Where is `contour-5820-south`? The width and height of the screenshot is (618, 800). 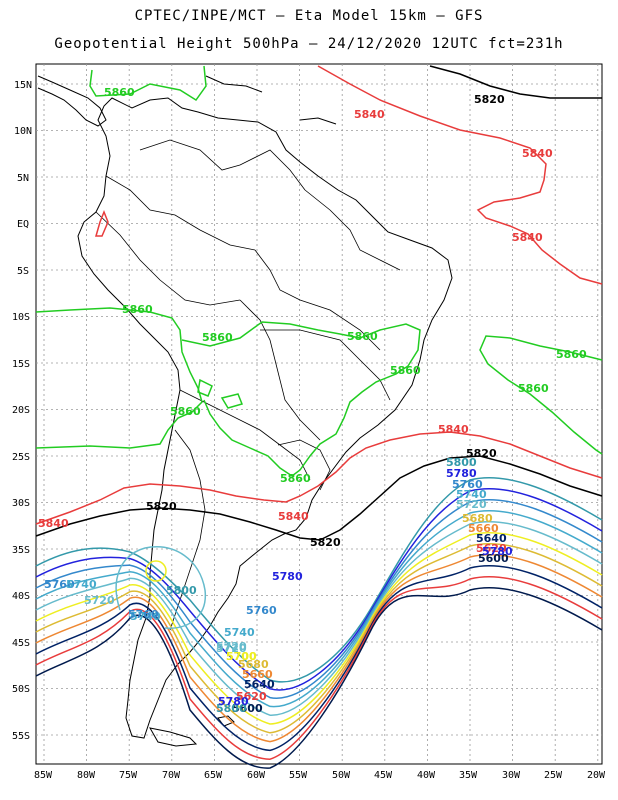
contour-5820-south is located at coordinates (319, 498).